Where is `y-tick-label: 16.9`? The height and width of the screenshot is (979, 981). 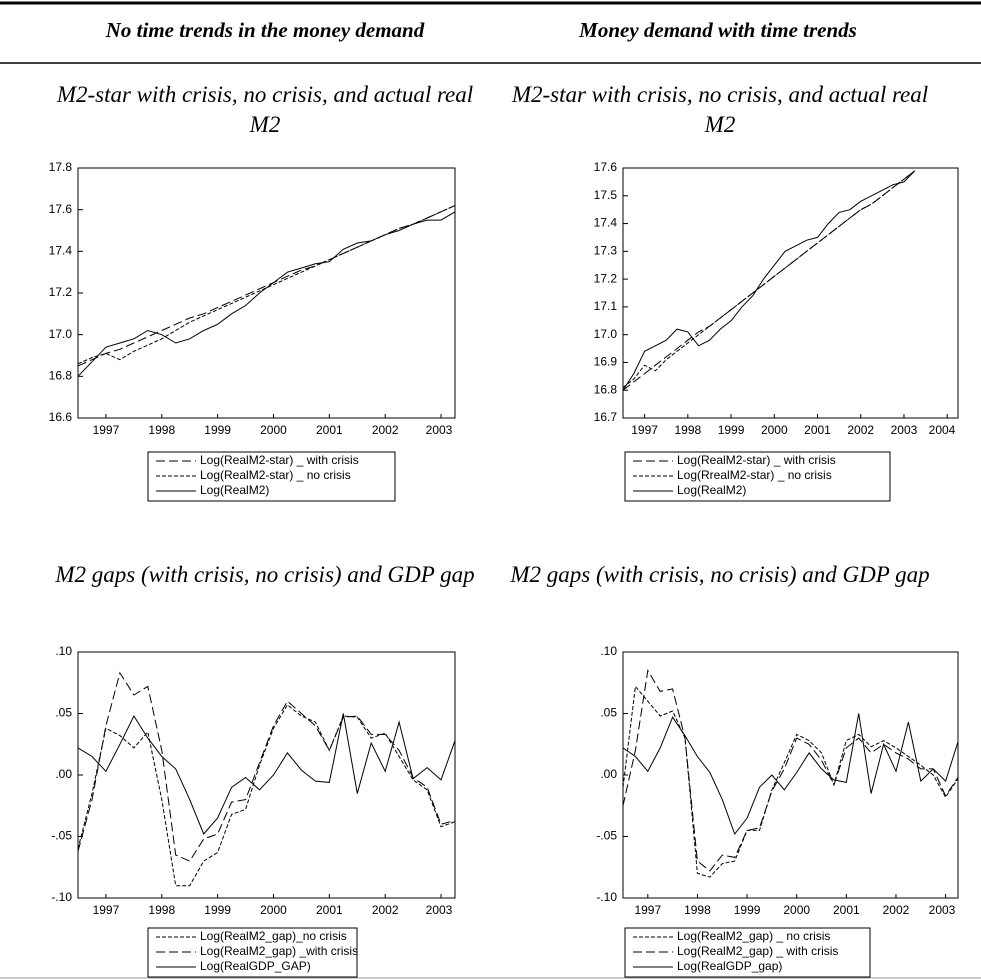 y-tick-label: 16.9 is located at coordinates (606, 362).